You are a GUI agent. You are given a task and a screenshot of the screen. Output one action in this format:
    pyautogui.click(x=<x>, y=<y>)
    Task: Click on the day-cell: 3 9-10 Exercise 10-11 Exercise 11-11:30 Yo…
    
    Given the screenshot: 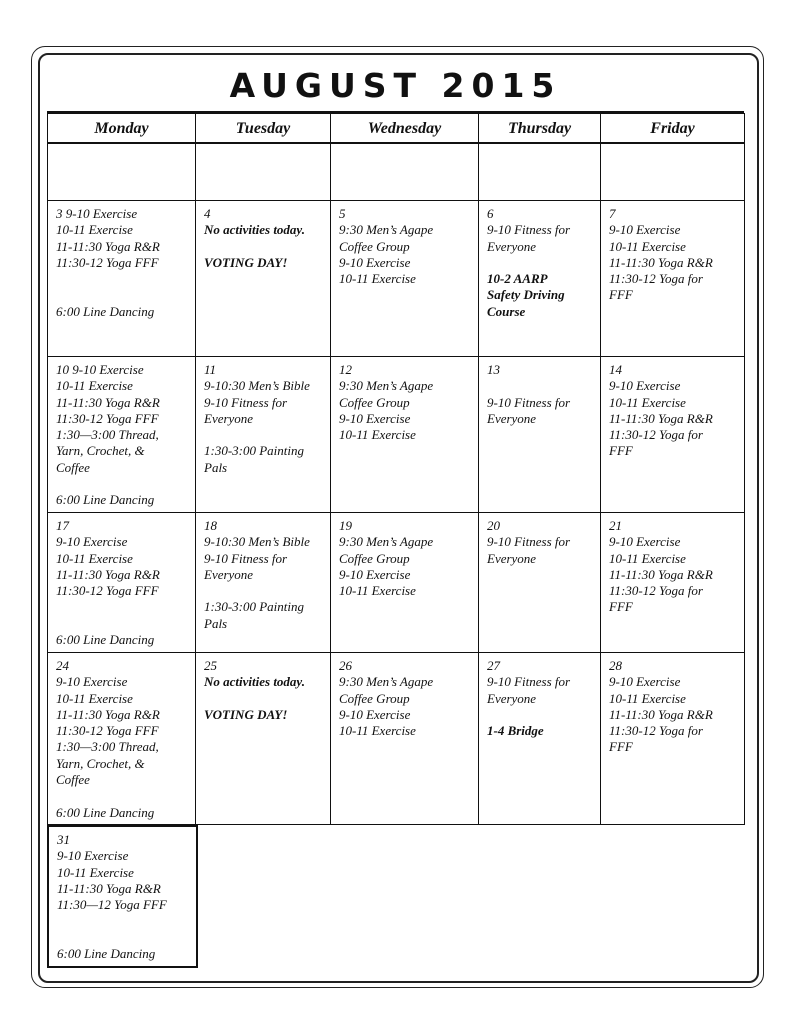 What is the action you would take?
    pyautogui.click(x=121, y=278)
    